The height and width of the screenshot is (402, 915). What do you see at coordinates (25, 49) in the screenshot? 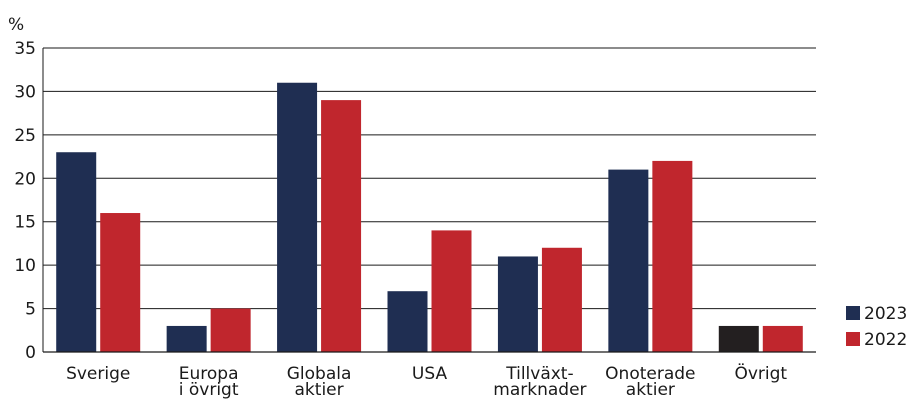
I see `y-tick-label: 35` at bounding box center [25, 49].